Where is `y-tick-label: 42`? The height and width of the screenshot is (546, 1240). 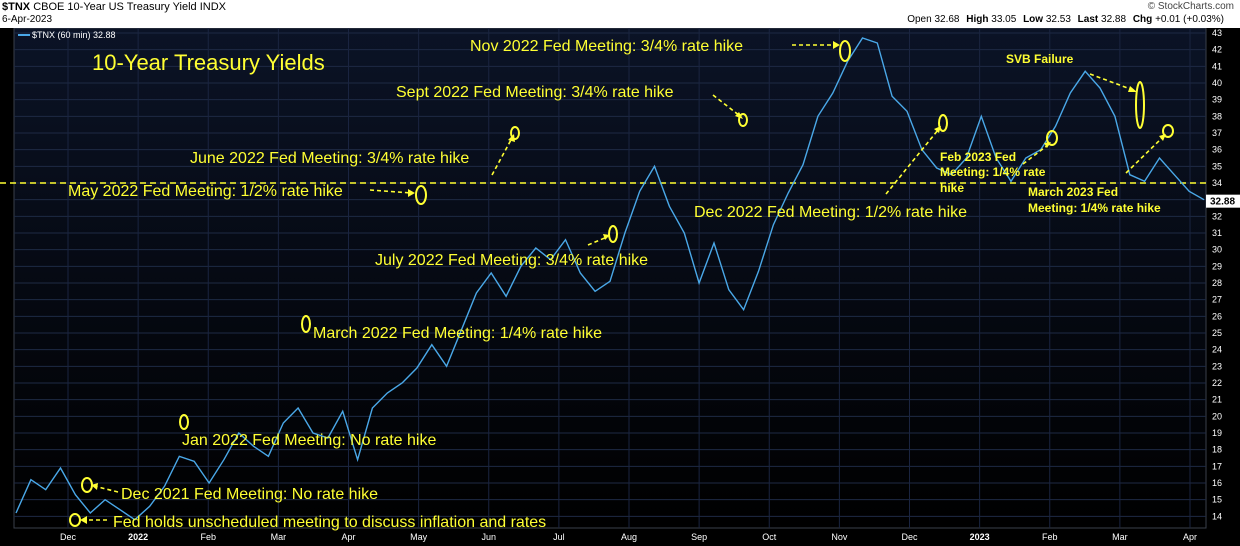
y-tick-label: 42 is located at coordinates (1217, 50).